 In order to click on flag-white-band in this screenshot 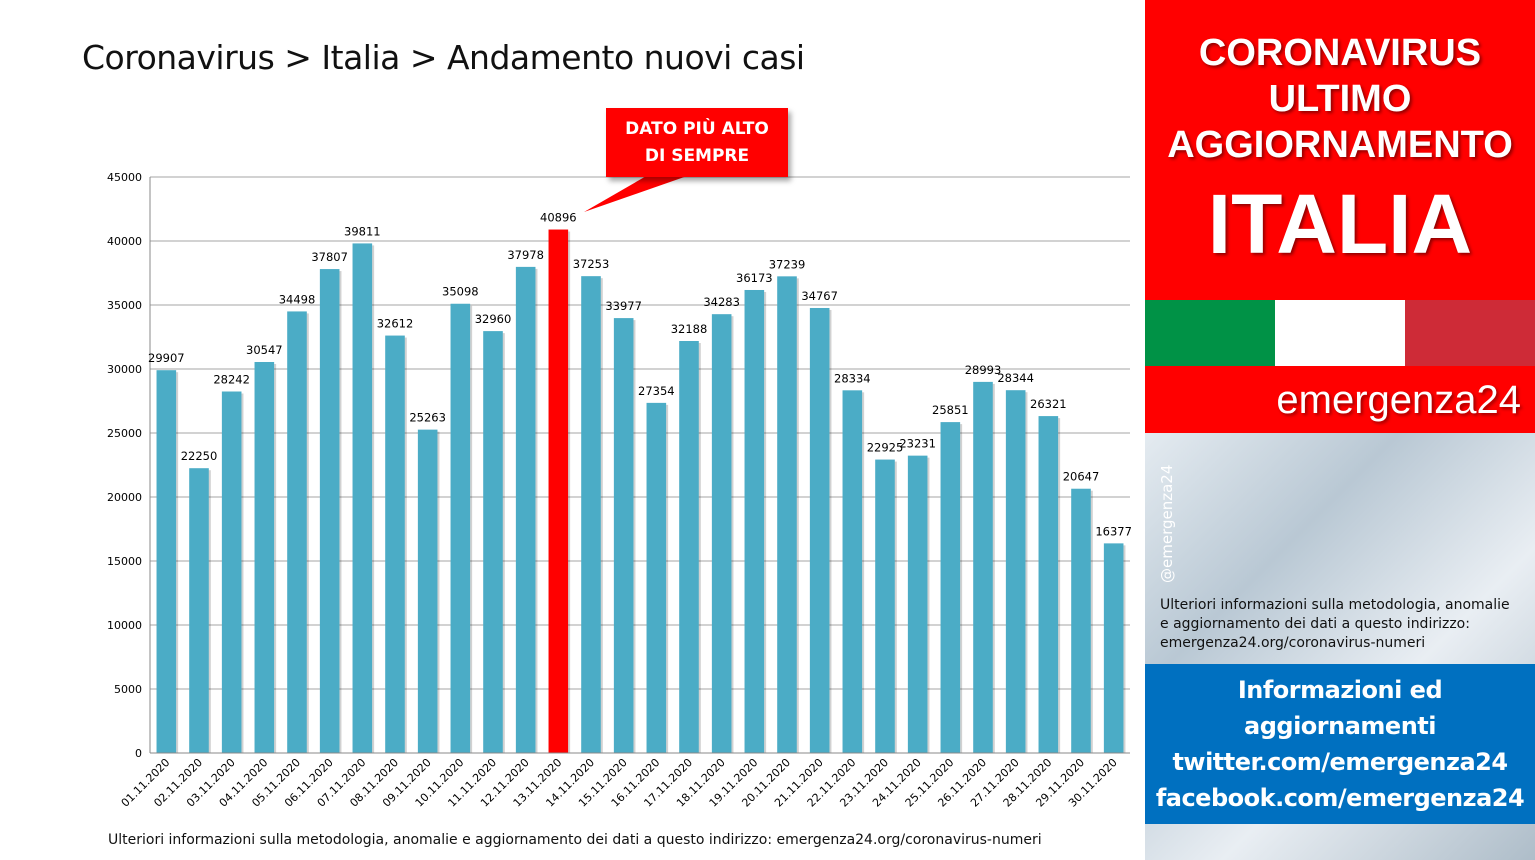, I will do `click(1340, 333)`.